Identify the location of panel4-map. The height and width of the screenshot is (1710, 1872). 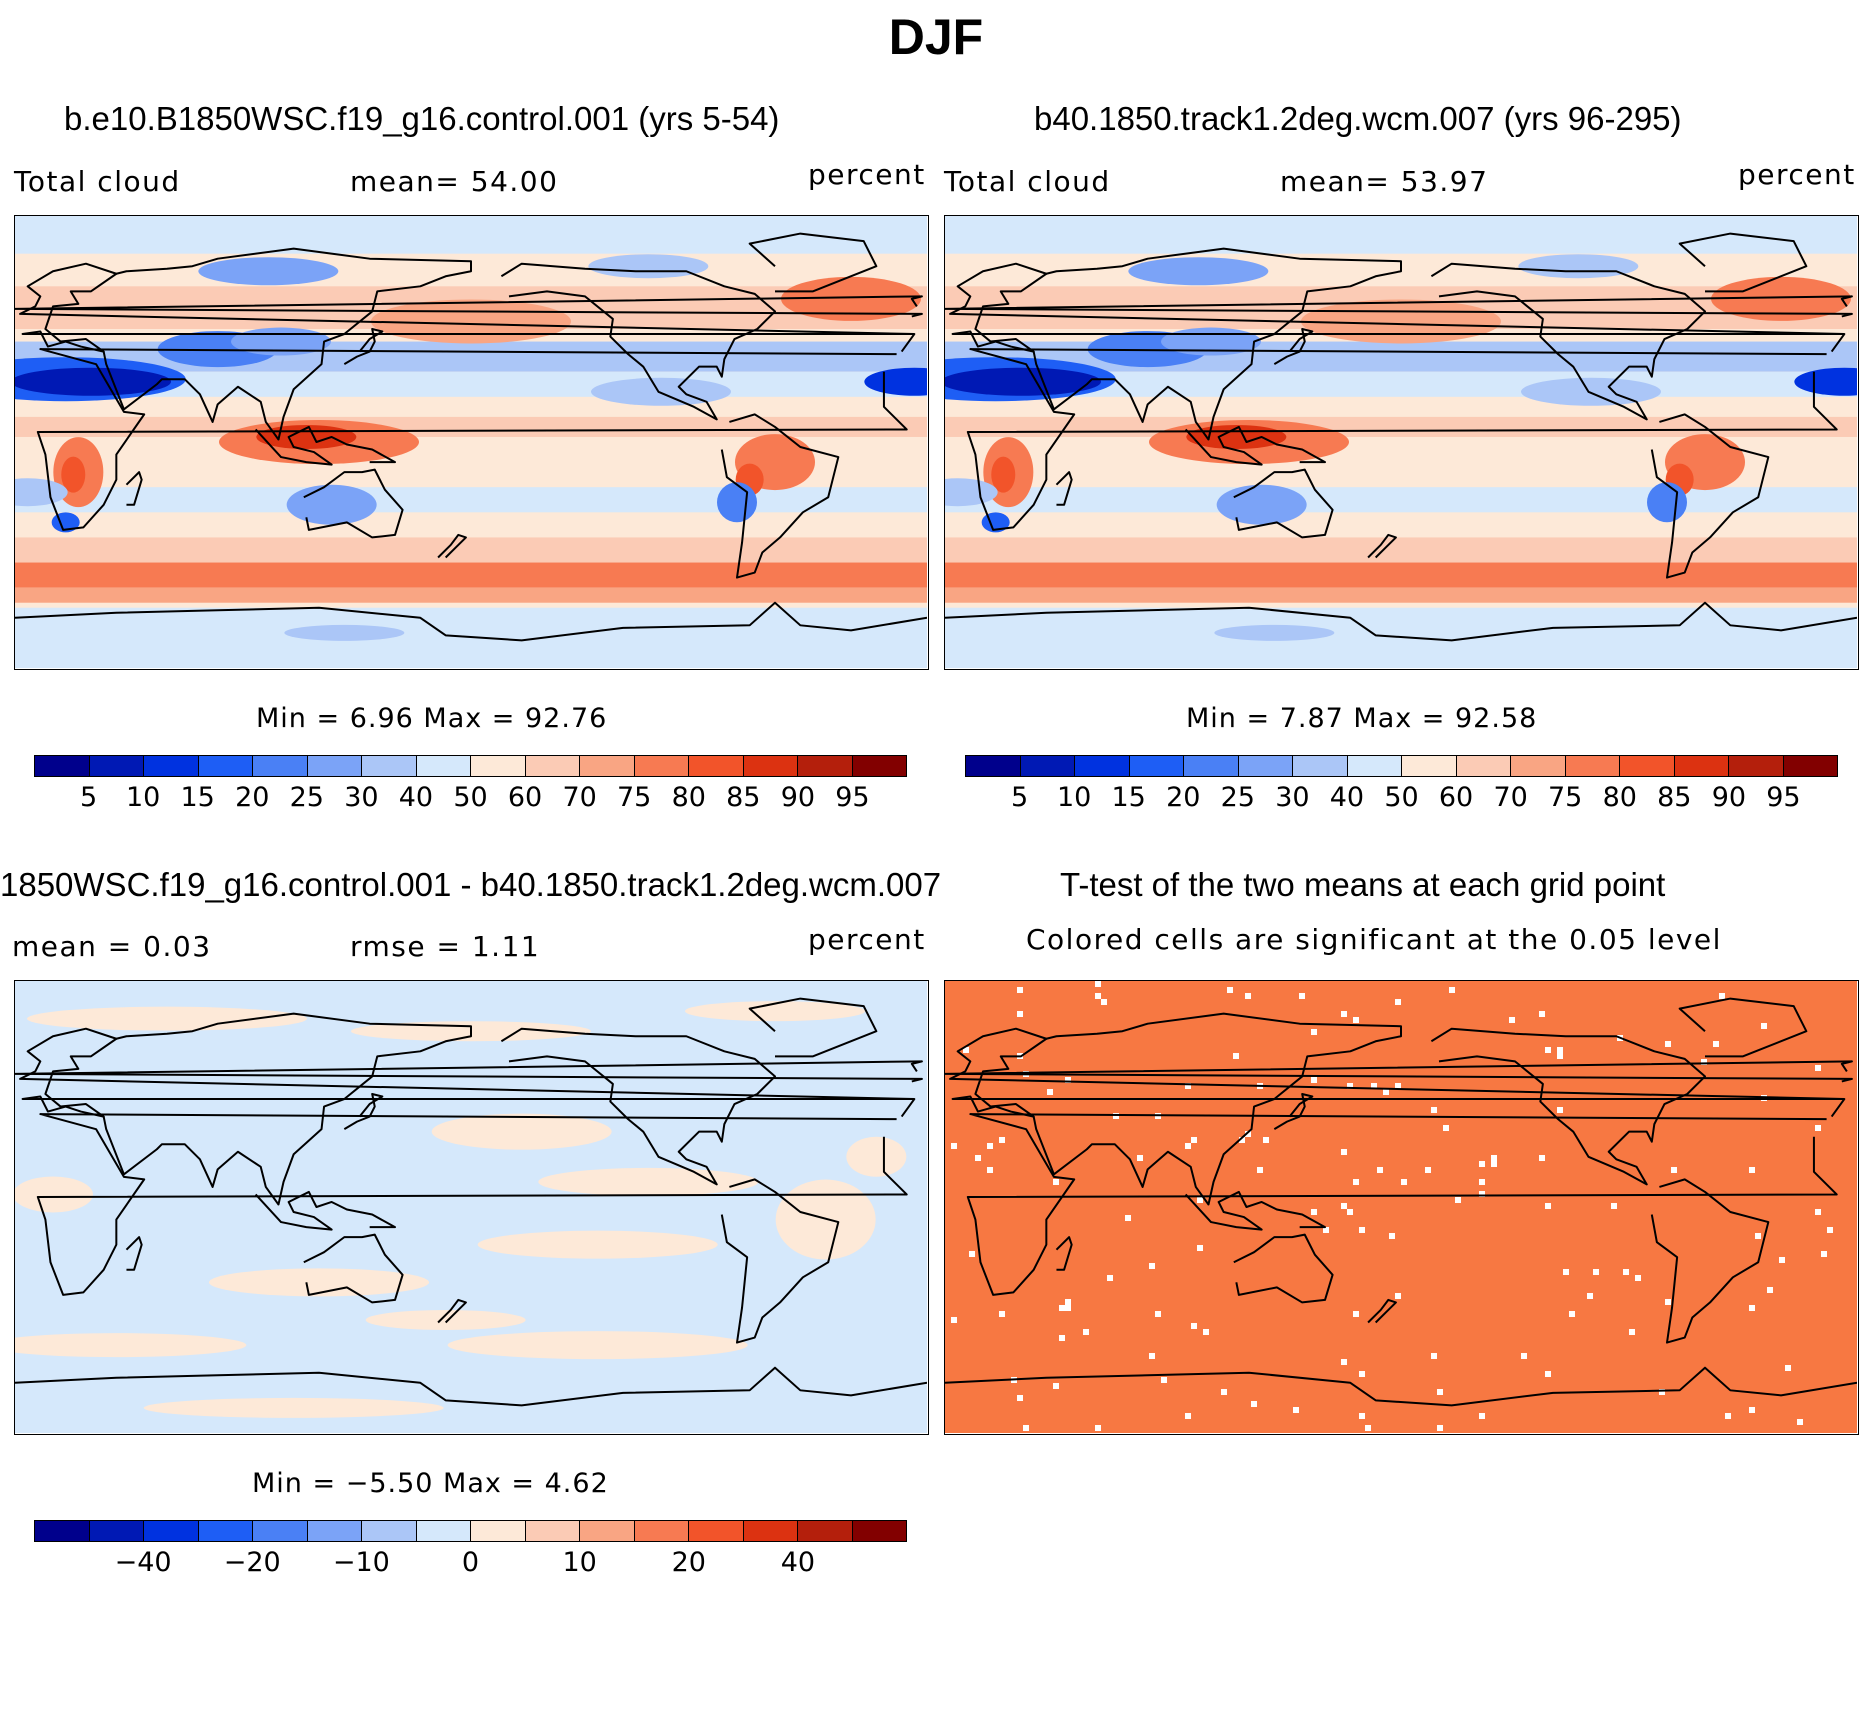
(1401, 1207).